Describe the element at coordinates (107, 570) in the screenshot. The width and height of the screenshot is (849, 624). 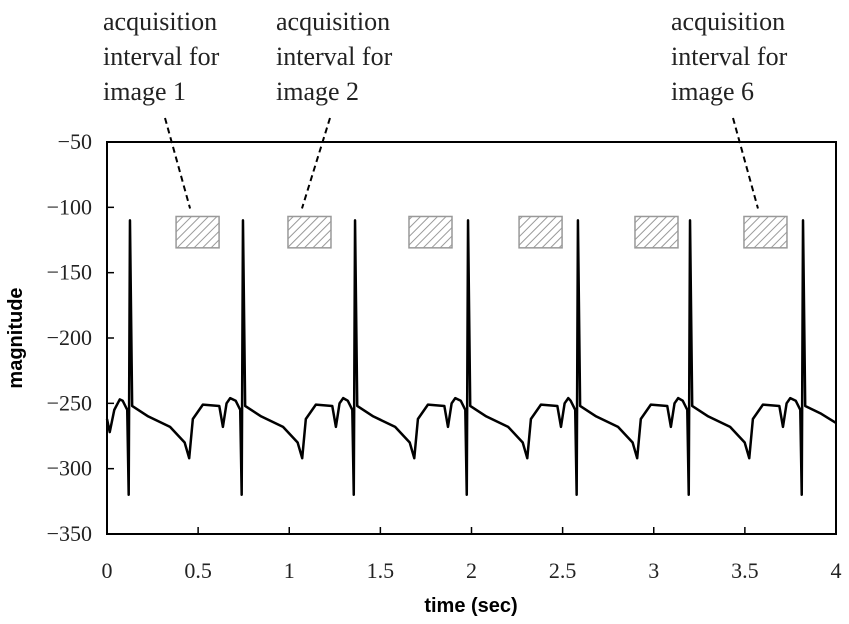
I see `x-tick-label: 0` at that location.